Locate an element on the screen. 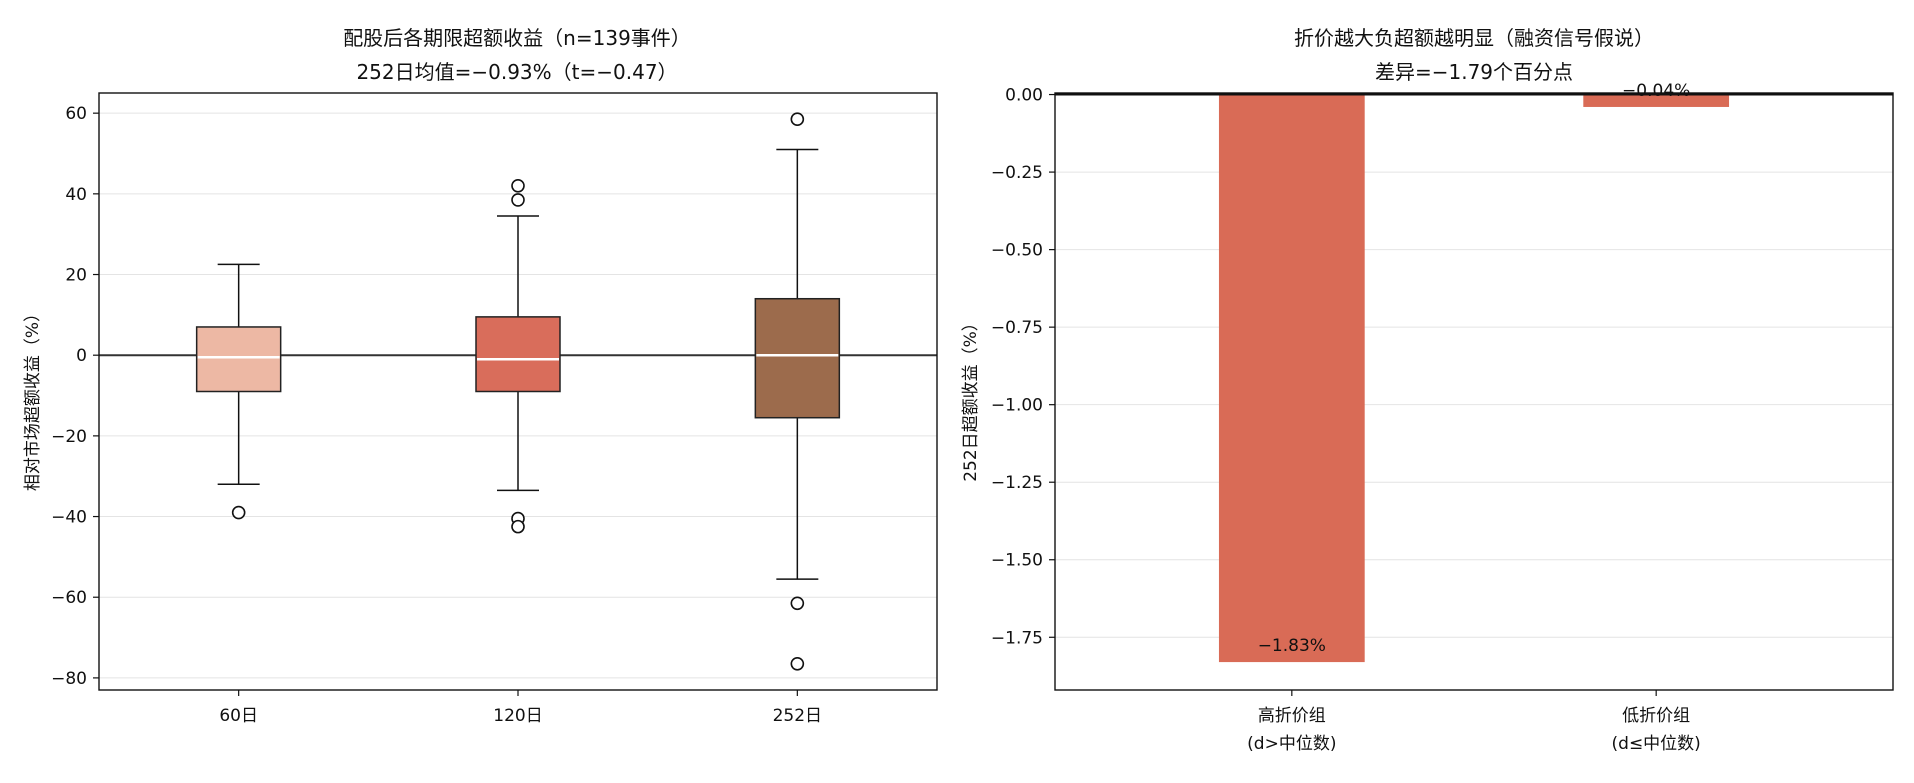 The height and width of the screenshot is (783, 1914). right-chart-subtitle: 差异=−1.79个百分点 is located at coordinates (1474, 72).